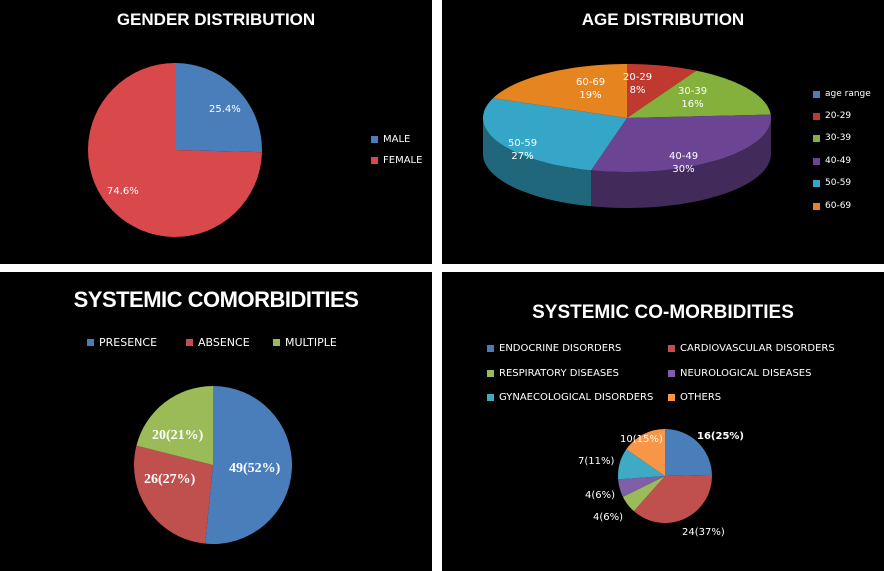 This screenshot has height=571, width=884. What do you see at coordinates (838, 116) in the screenshot?
I see `legend-label-20-29: 20-29` at bounding box center [838, 116].